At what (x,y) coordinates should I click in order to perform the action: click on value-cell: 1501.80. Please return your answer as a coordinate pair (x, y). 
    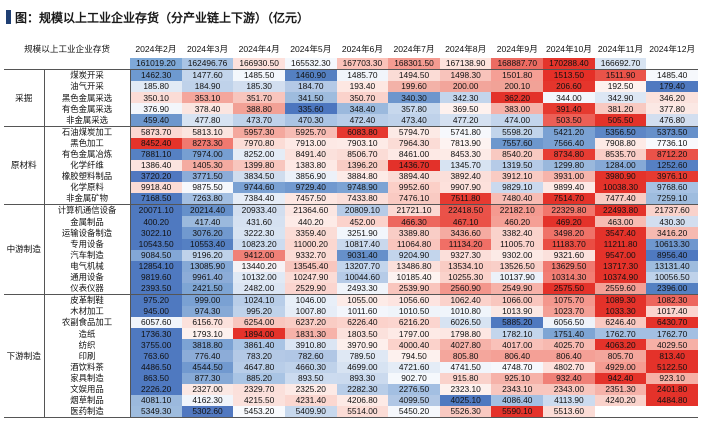
    Looking at the image, I should click on (517, 75).